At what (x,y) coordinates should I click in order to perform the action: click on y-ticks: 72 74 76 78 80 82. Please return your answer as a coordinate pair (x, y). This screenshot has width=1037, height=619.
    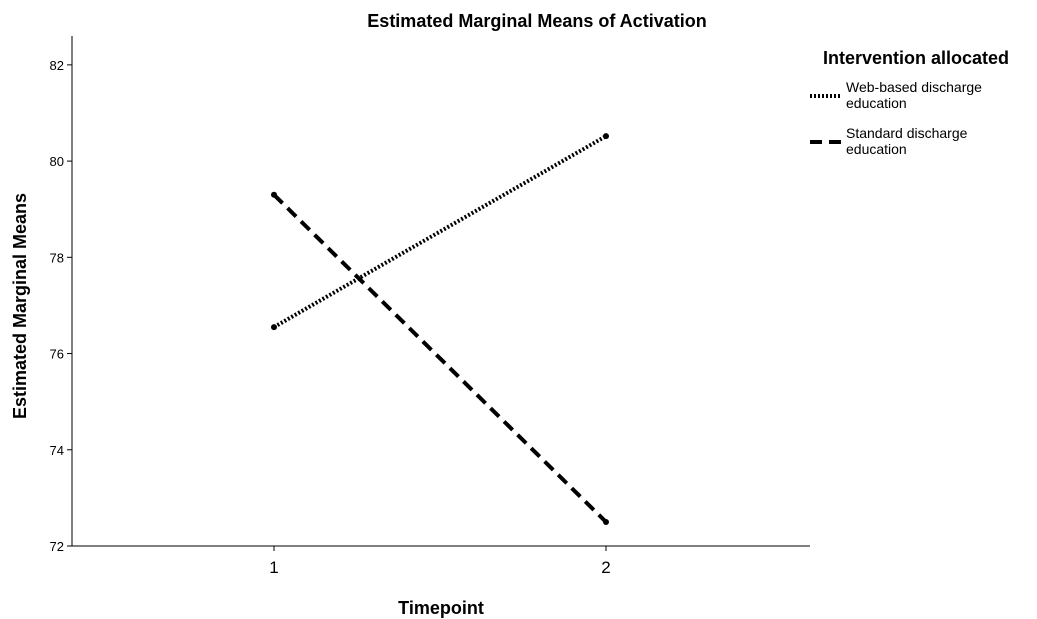
    Looking at the image, I should click on (61, 306).